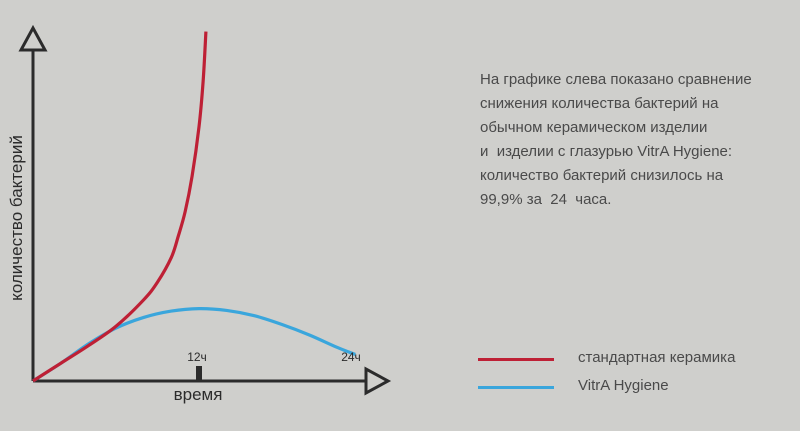 This screenshot has width=800, height=431. Describe the element at coordinates (274, 365) in the screenshot. I see `x-ticks: 12ч 24ч` at that location.